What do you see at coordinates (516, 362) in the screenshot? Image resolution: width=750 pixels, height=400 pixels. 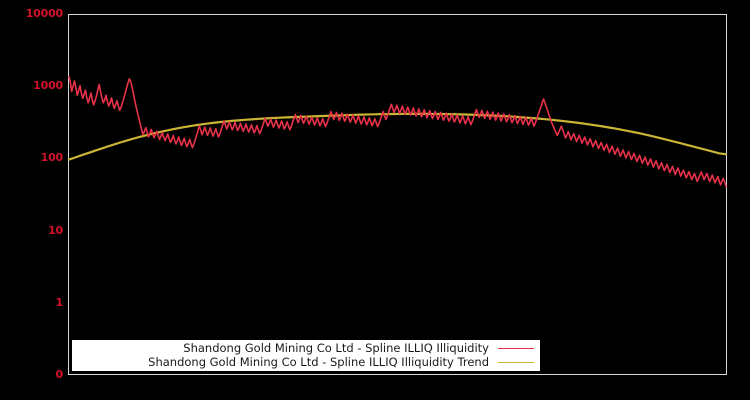 I see `legend-swatch-trend` at bounding box center [516, 362].